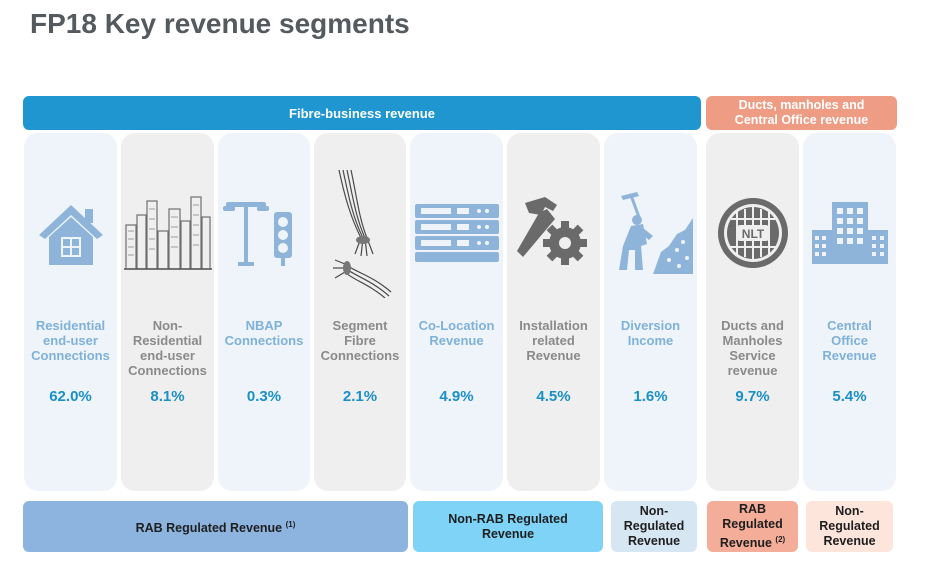  I want to click on segment-share-value: 5.4%, so click(849, 396).